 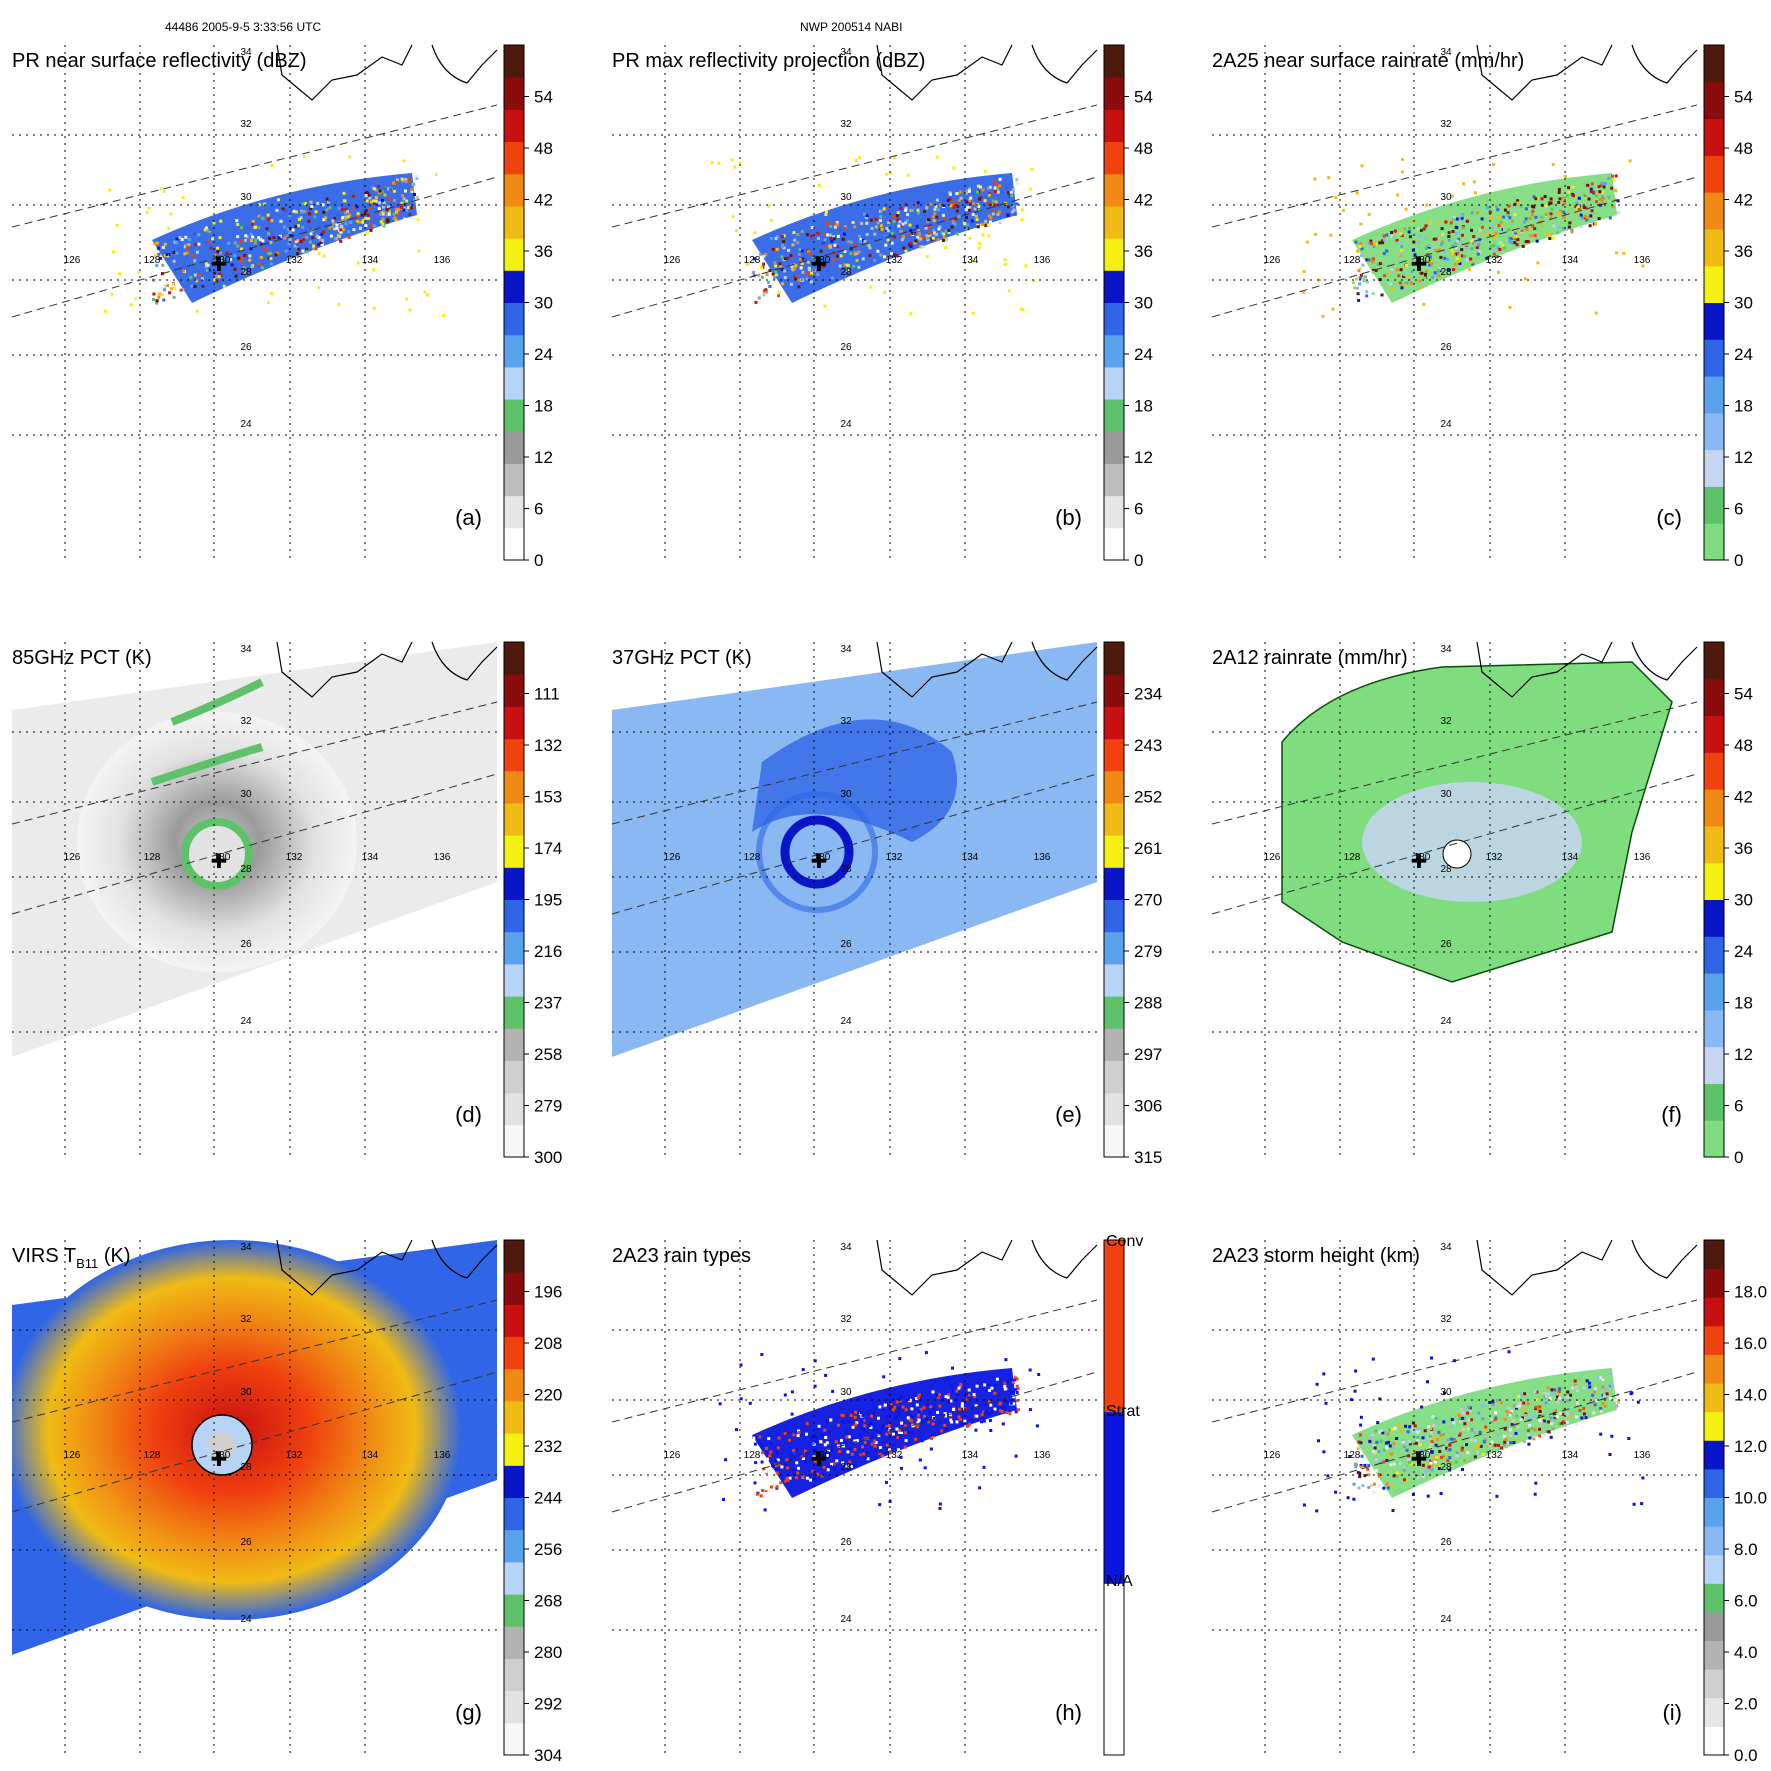 What do you see at coordinates (1446, 1392) in the screenshot?
I see `lat-label: 30` at bounding box center [1446, 1392].